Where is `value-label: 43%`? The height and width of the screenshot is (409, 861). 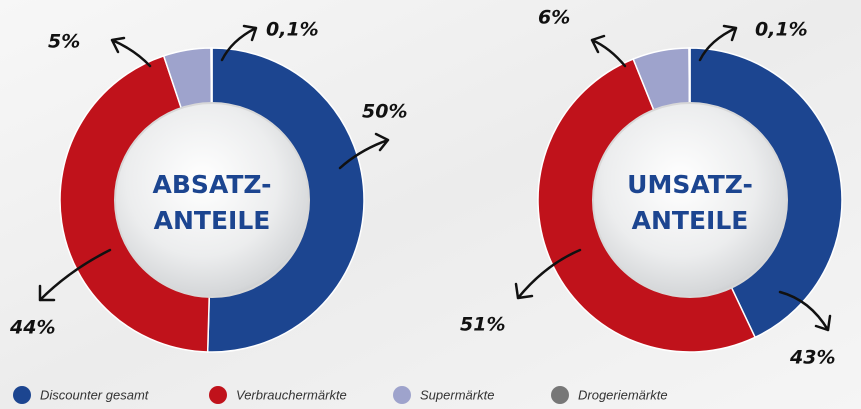
value-label: 43% is located at coordinates (812, 358).